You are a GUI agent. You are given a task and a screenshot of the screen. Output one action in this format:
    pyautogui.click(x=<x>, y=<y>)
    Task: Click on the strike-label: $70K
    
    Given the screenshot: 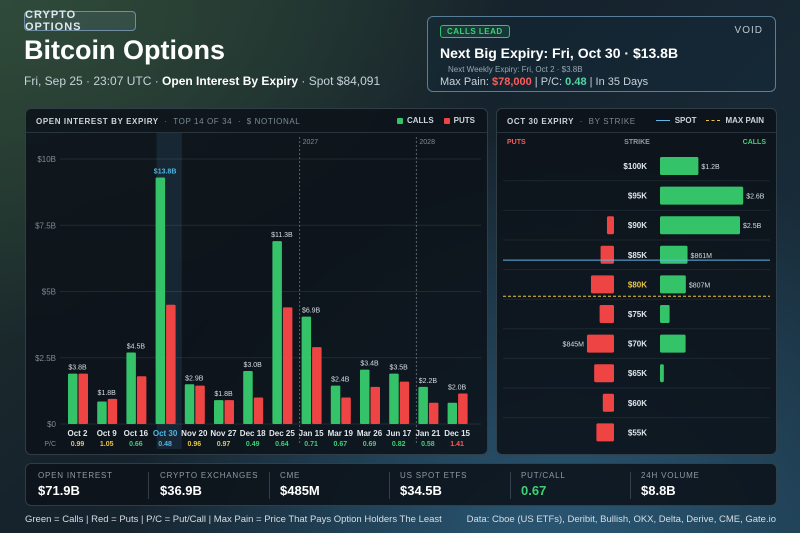 What is the action you would take?
    pyautogui.click(x=637, y=344)
    